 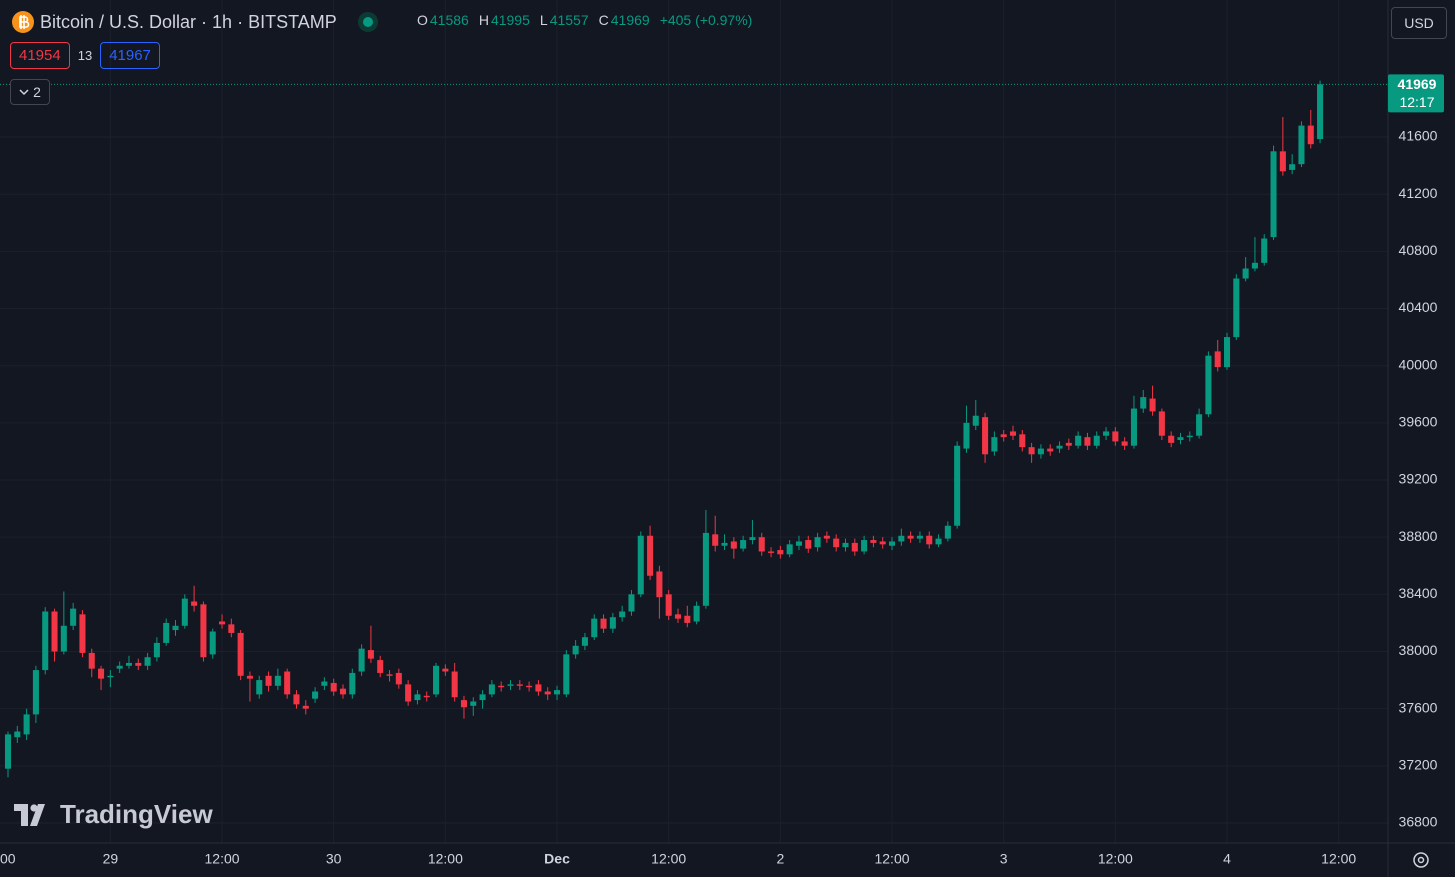 I want to click on symbol-header: Bitcoin / U.S. Dollar · 1h · BITSTAMP, so click(x=195, y=22).